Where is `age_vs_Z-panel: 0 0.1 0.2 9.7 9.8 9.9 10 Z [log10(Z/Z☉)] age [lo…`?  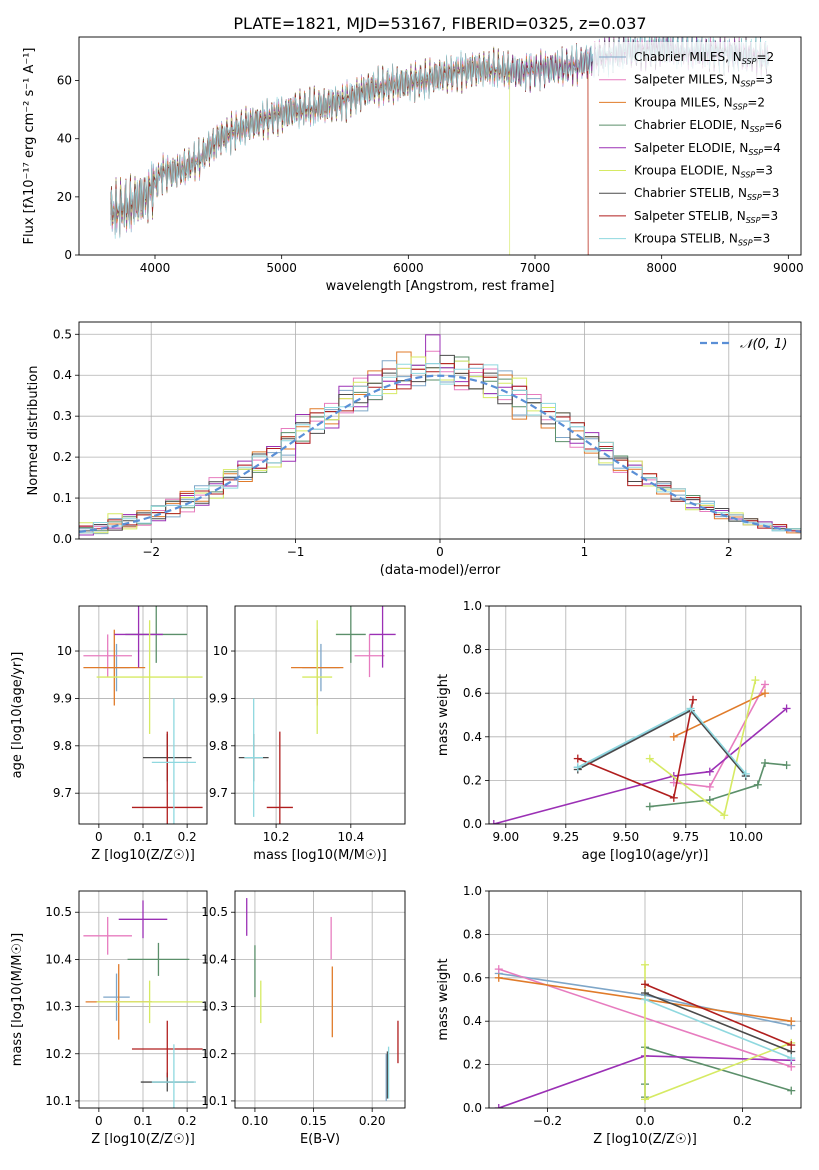
age_vs_Z-panel: 0 0.1 0.2 9.7 9.8 9.9 10 Z [log10(Z/Z☉)] age [lo… is located at coordinates (109, 734).